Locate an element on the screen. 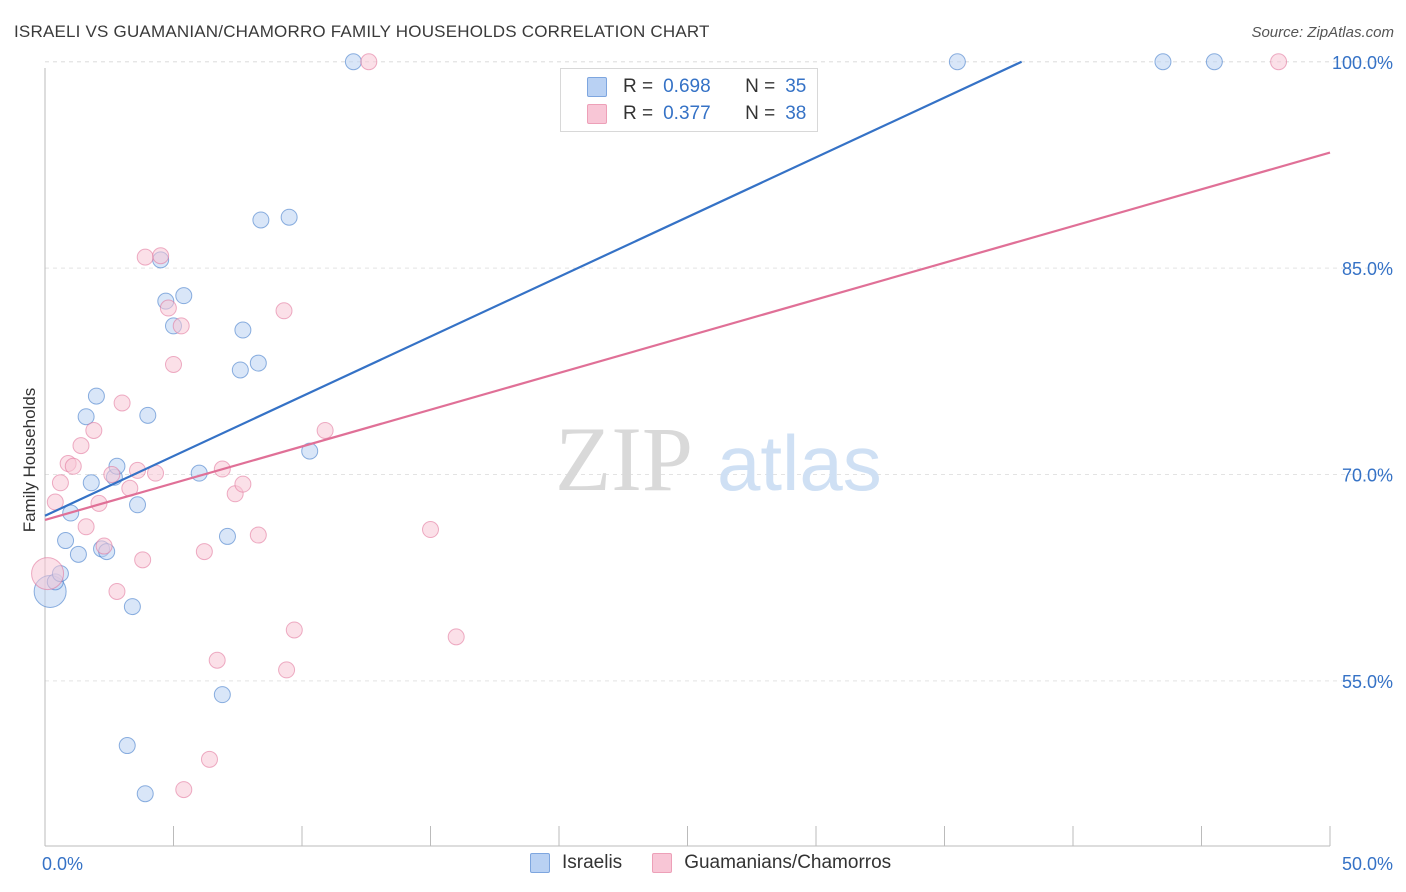  legend-n-value: 38 is located at coordinates (796, 113).